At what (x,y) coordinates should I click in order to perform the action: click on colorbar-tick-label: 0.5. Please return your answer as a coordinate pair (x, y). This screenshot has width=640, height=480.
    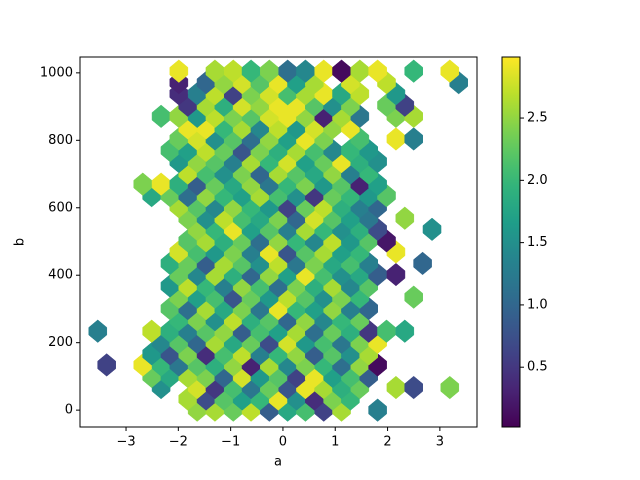
    Looking at the image, I should click on (537, 367).